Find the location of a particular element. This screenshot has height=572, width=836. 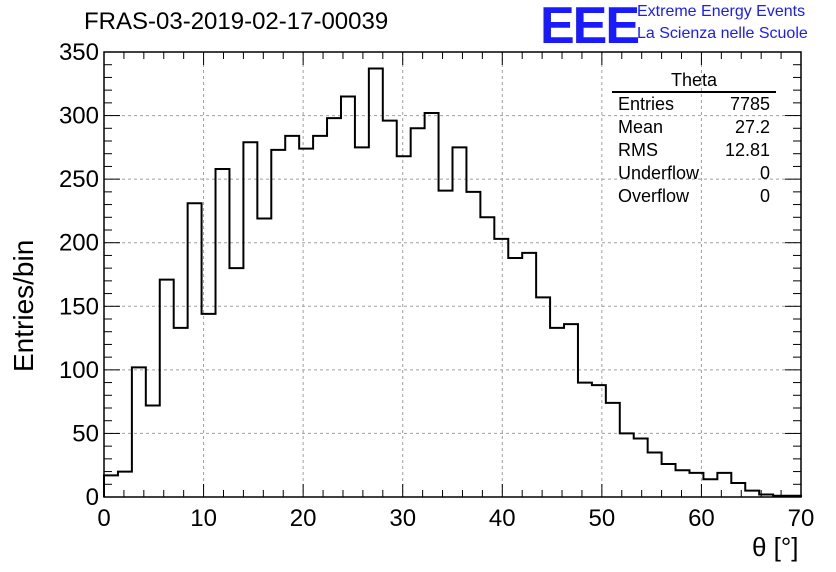

stats-value: 7785 is located at coordinates (749, 104).